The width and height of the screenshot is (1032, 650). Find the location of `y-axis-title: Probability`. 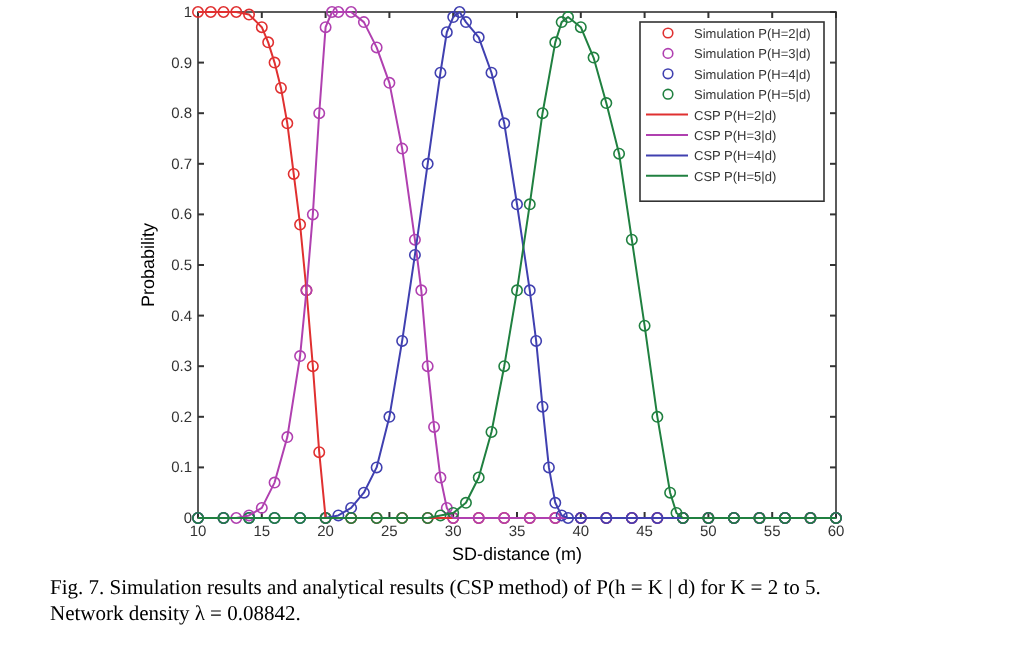

y-axis-title: Probability is located at coordinates (148, 264).